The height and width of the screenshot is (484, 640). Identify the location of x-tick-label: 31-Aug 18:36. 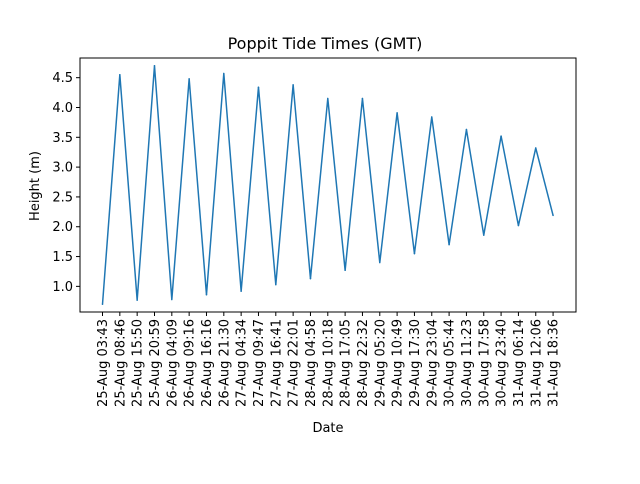
(554, 363).